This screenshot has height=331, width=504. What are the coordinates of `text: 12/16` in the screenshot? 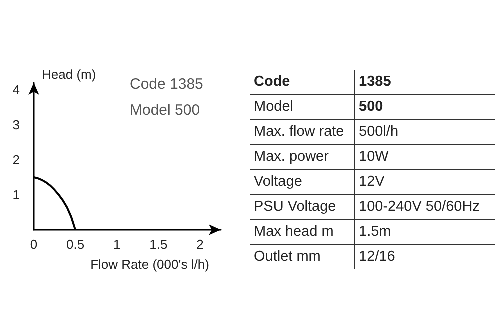 It's located at (377, 257).